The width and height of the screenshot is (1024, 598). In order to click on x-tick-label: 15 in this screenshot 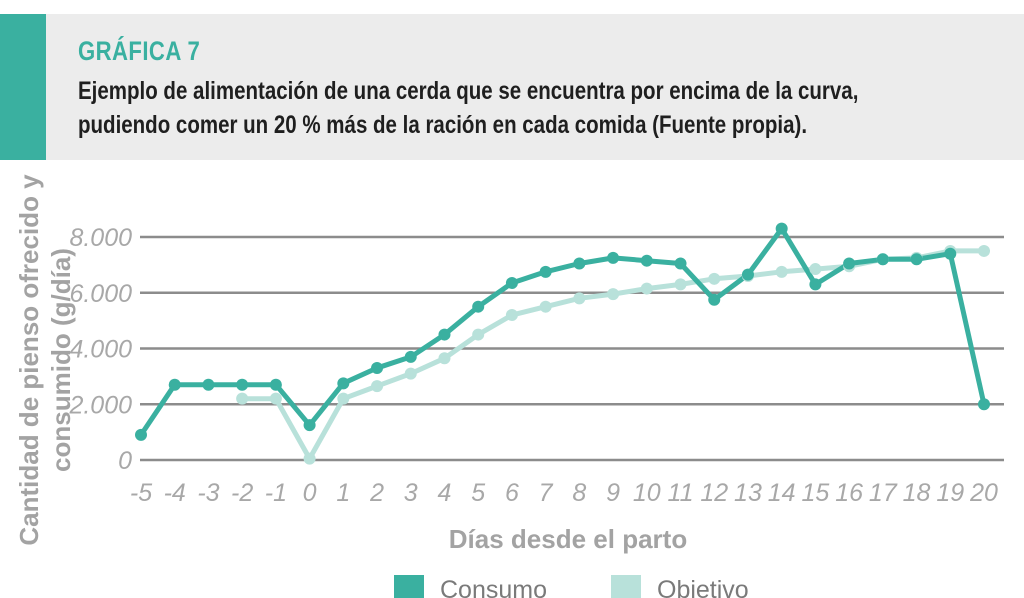, I will do `click(815, 493)`.